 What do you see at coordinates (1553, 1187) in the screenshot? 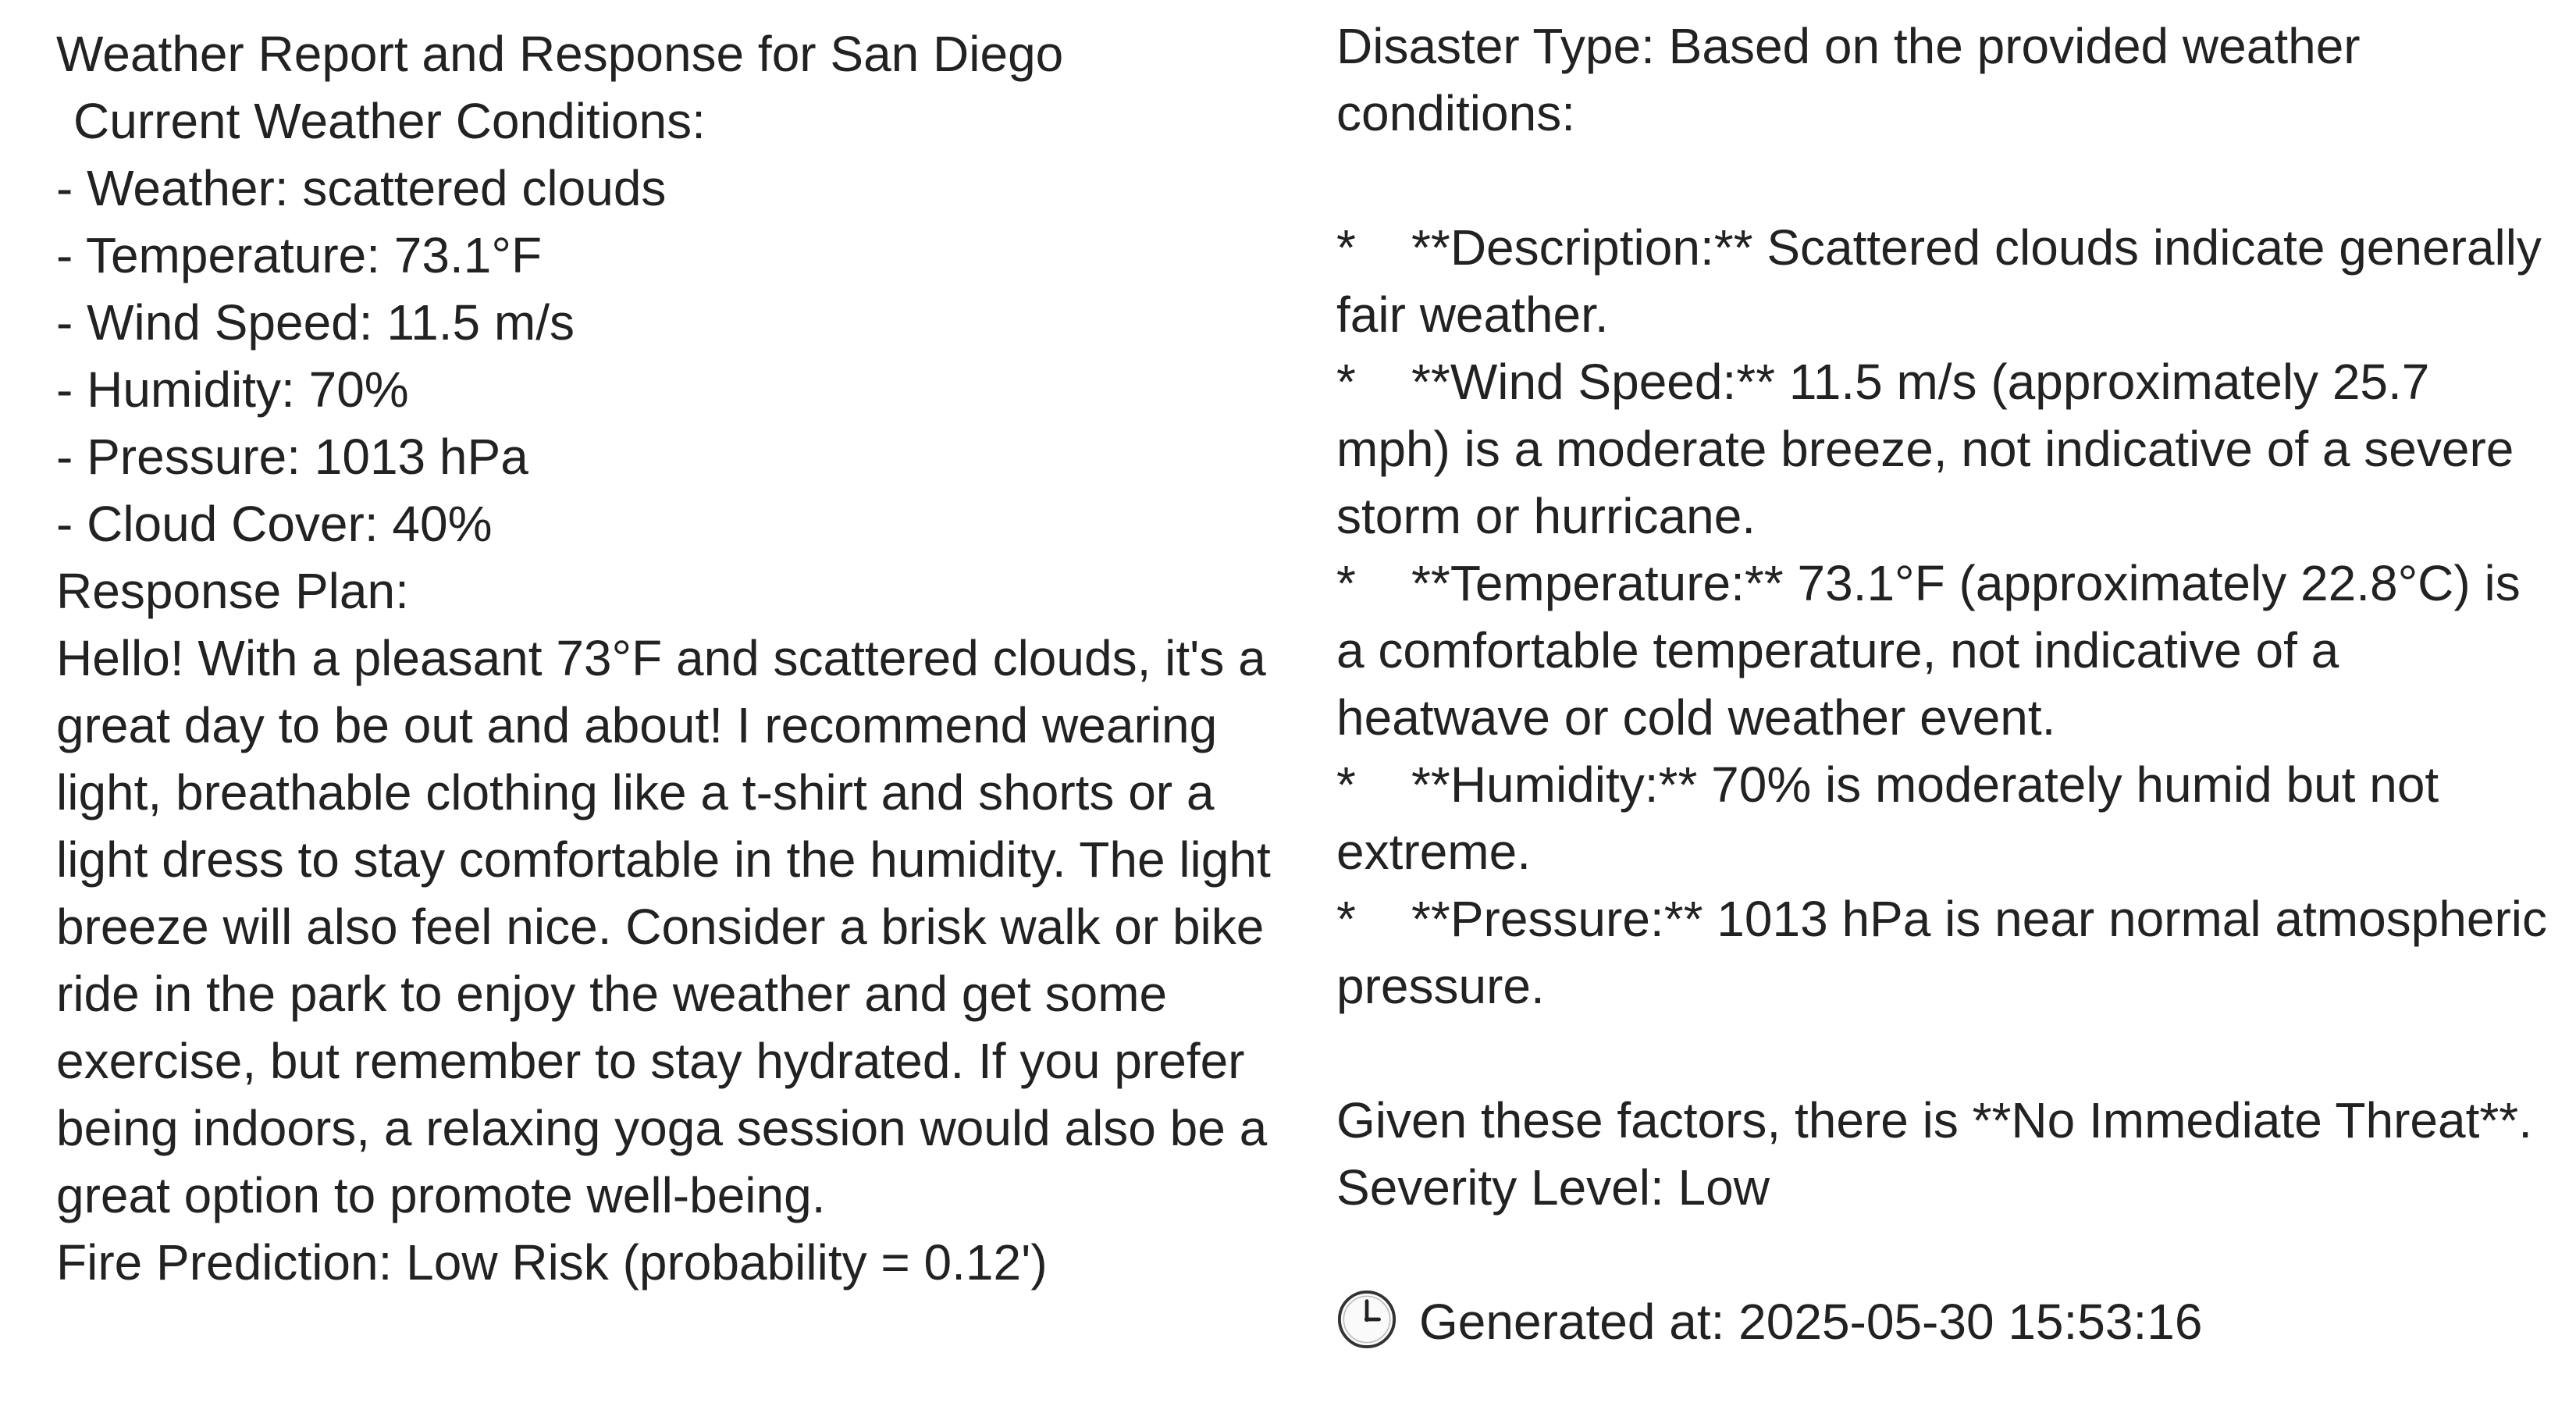
I see `severity-level: Severity Level: Low` at bounding box center [1553, 1187].